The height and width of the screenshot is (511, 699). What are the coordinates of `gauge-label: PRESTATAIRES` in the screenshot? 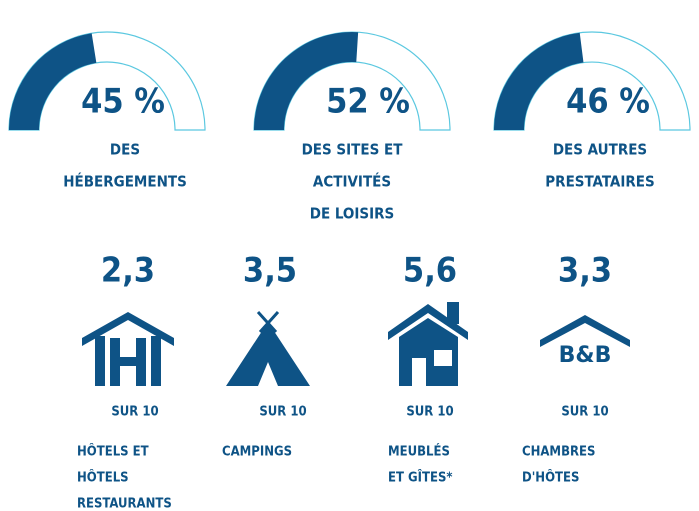 It's located at (599, 182).